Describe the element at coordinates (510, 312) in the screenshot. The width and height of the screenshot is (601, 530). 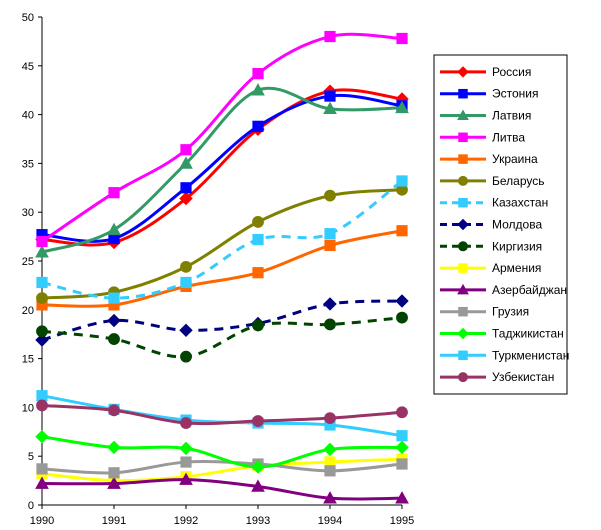
I see `legend-label: Грузия` at that location.